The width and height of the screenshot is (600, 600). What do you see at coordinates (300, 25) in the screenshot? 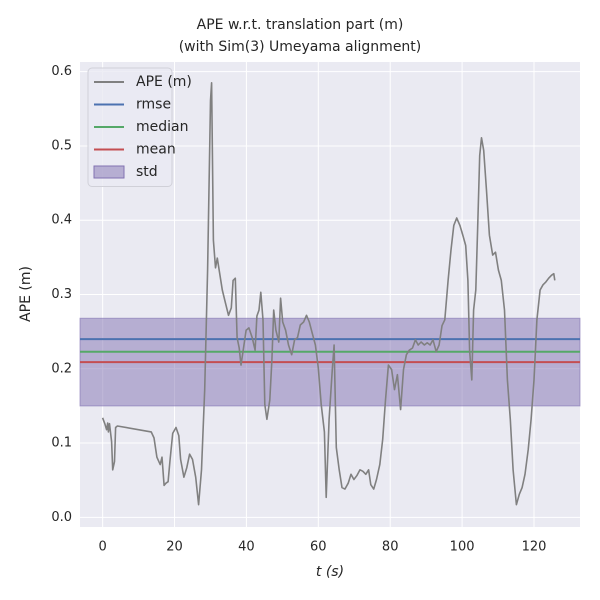
I see `chart-title: APE w.r.t. translation part (m)` at bounding box center [300, 25].